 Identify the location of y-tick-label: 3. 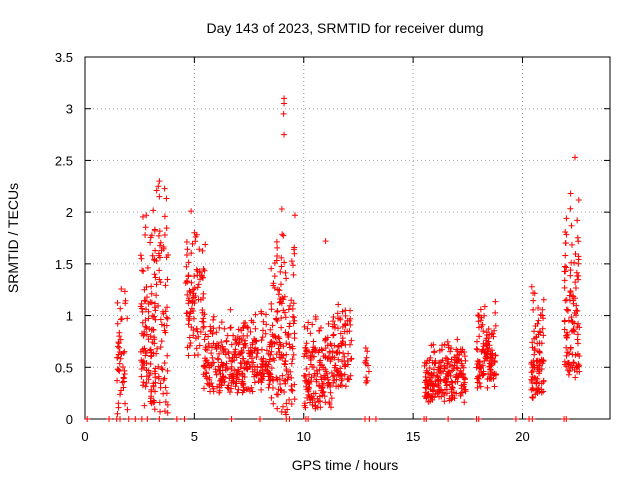
(69, 109).